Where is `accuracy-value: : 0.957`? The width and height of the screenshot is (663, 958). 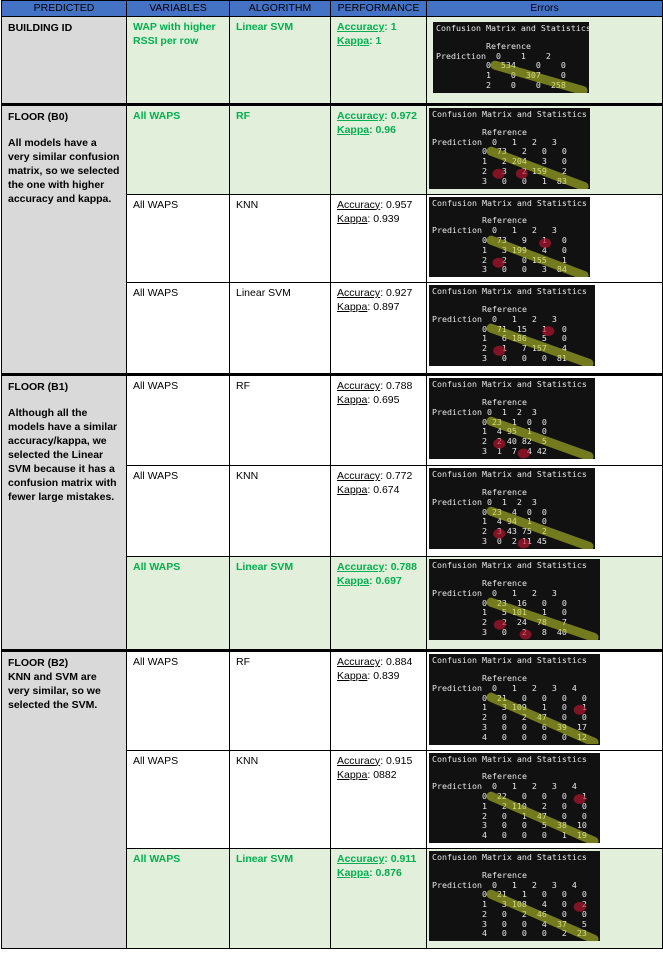
accuracy-value: : 0.957 is located at coordinates (396, 204).